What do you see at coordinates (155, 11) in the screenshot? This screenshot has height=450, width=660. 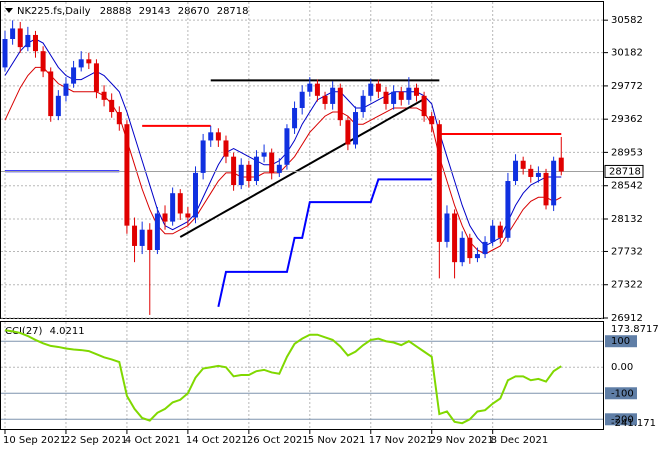 I see `header-high: 29143` at bounding box center [155, 11].